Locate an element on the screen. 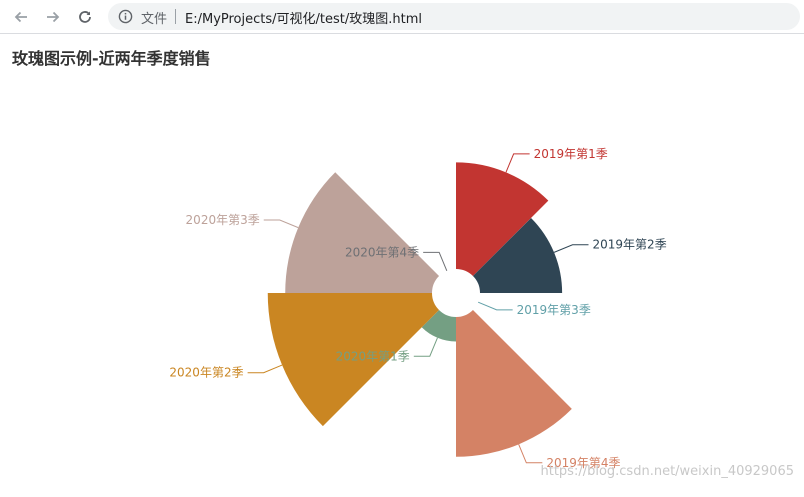  address-bar: 文件 E:/MyProjects/可视化/test/玫瑰图.html is located at coordinates (454, 16).